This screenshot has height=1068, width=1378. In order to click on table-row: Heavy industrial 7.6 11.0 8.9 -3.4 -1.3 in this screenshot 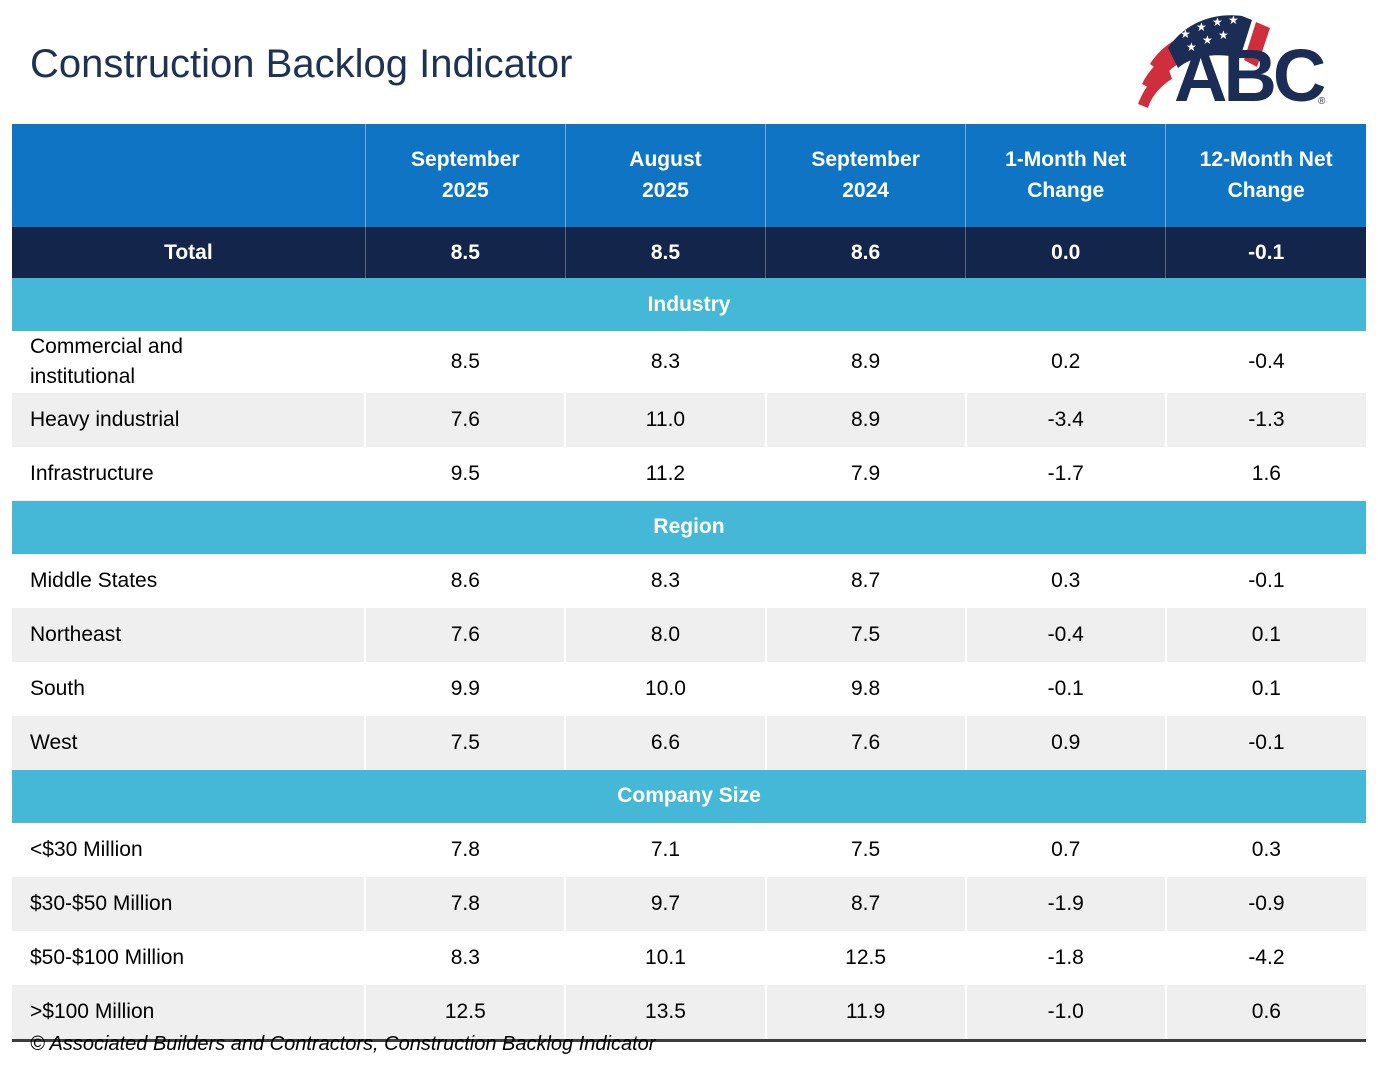, I will do `click(689, 419)`.